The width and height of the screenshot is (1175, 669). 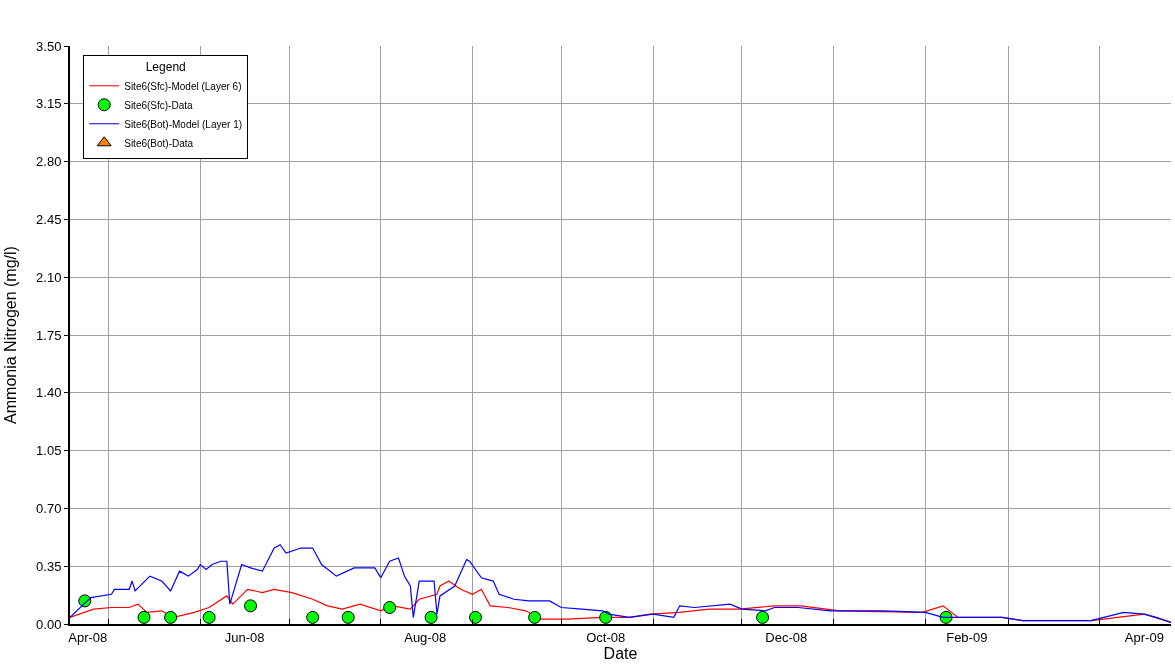 I want to click on x-tick-label: Oct-08, so click(x=606, y=637).